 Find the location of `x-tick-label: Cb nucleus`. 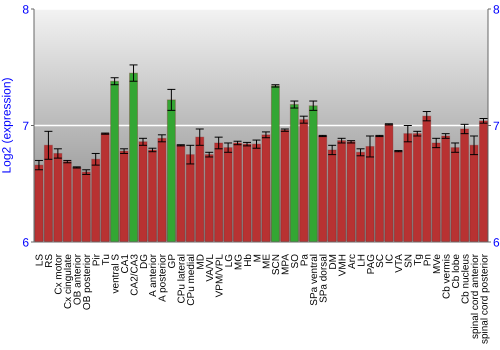

x-tick-label: Cb nucleus is located at coordinates (466, 279).